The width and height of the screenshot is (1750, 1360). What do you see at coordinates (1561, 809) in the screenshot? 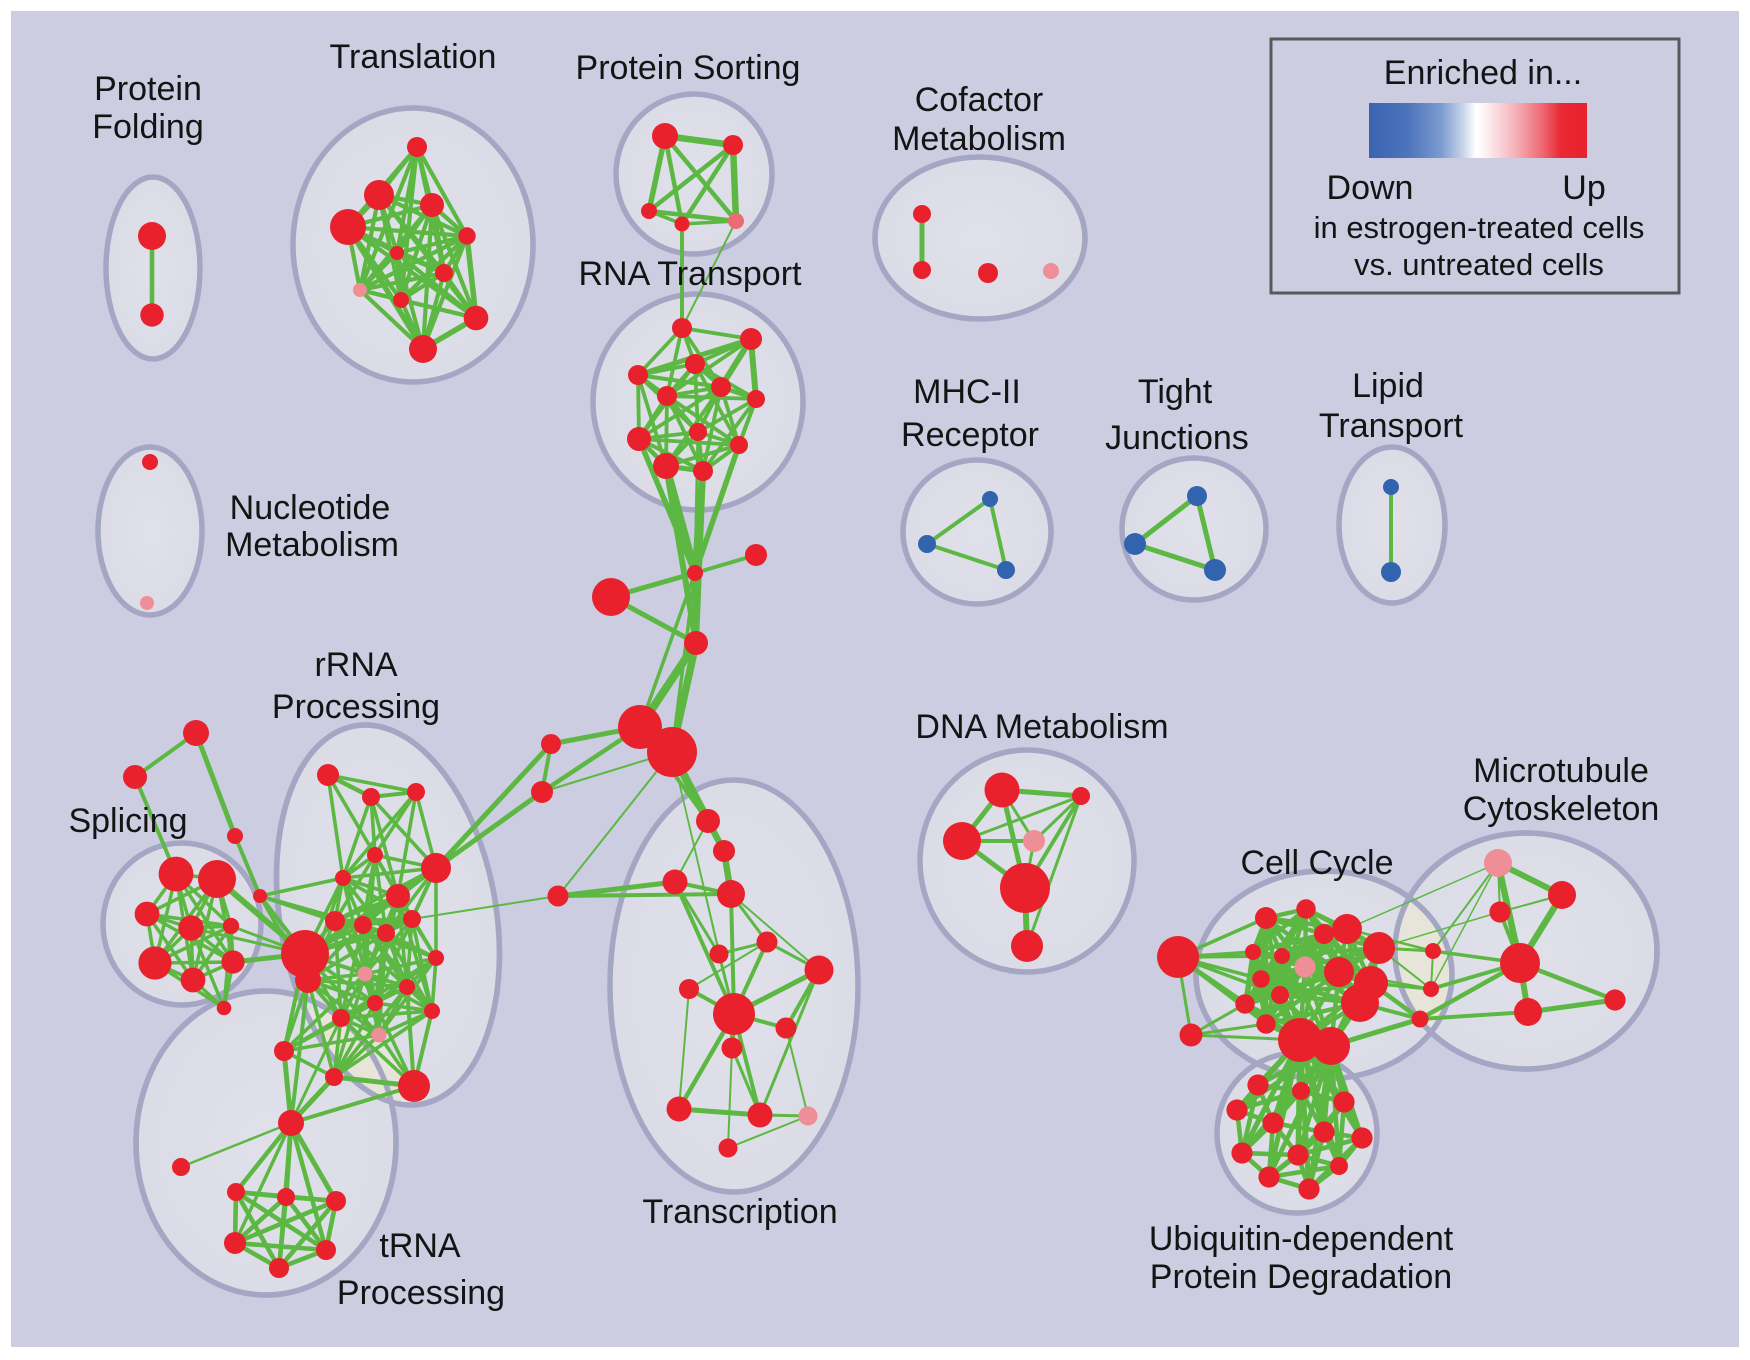
I see `svg-text: Cytoskeleton` at bounding box center [1561, 809].